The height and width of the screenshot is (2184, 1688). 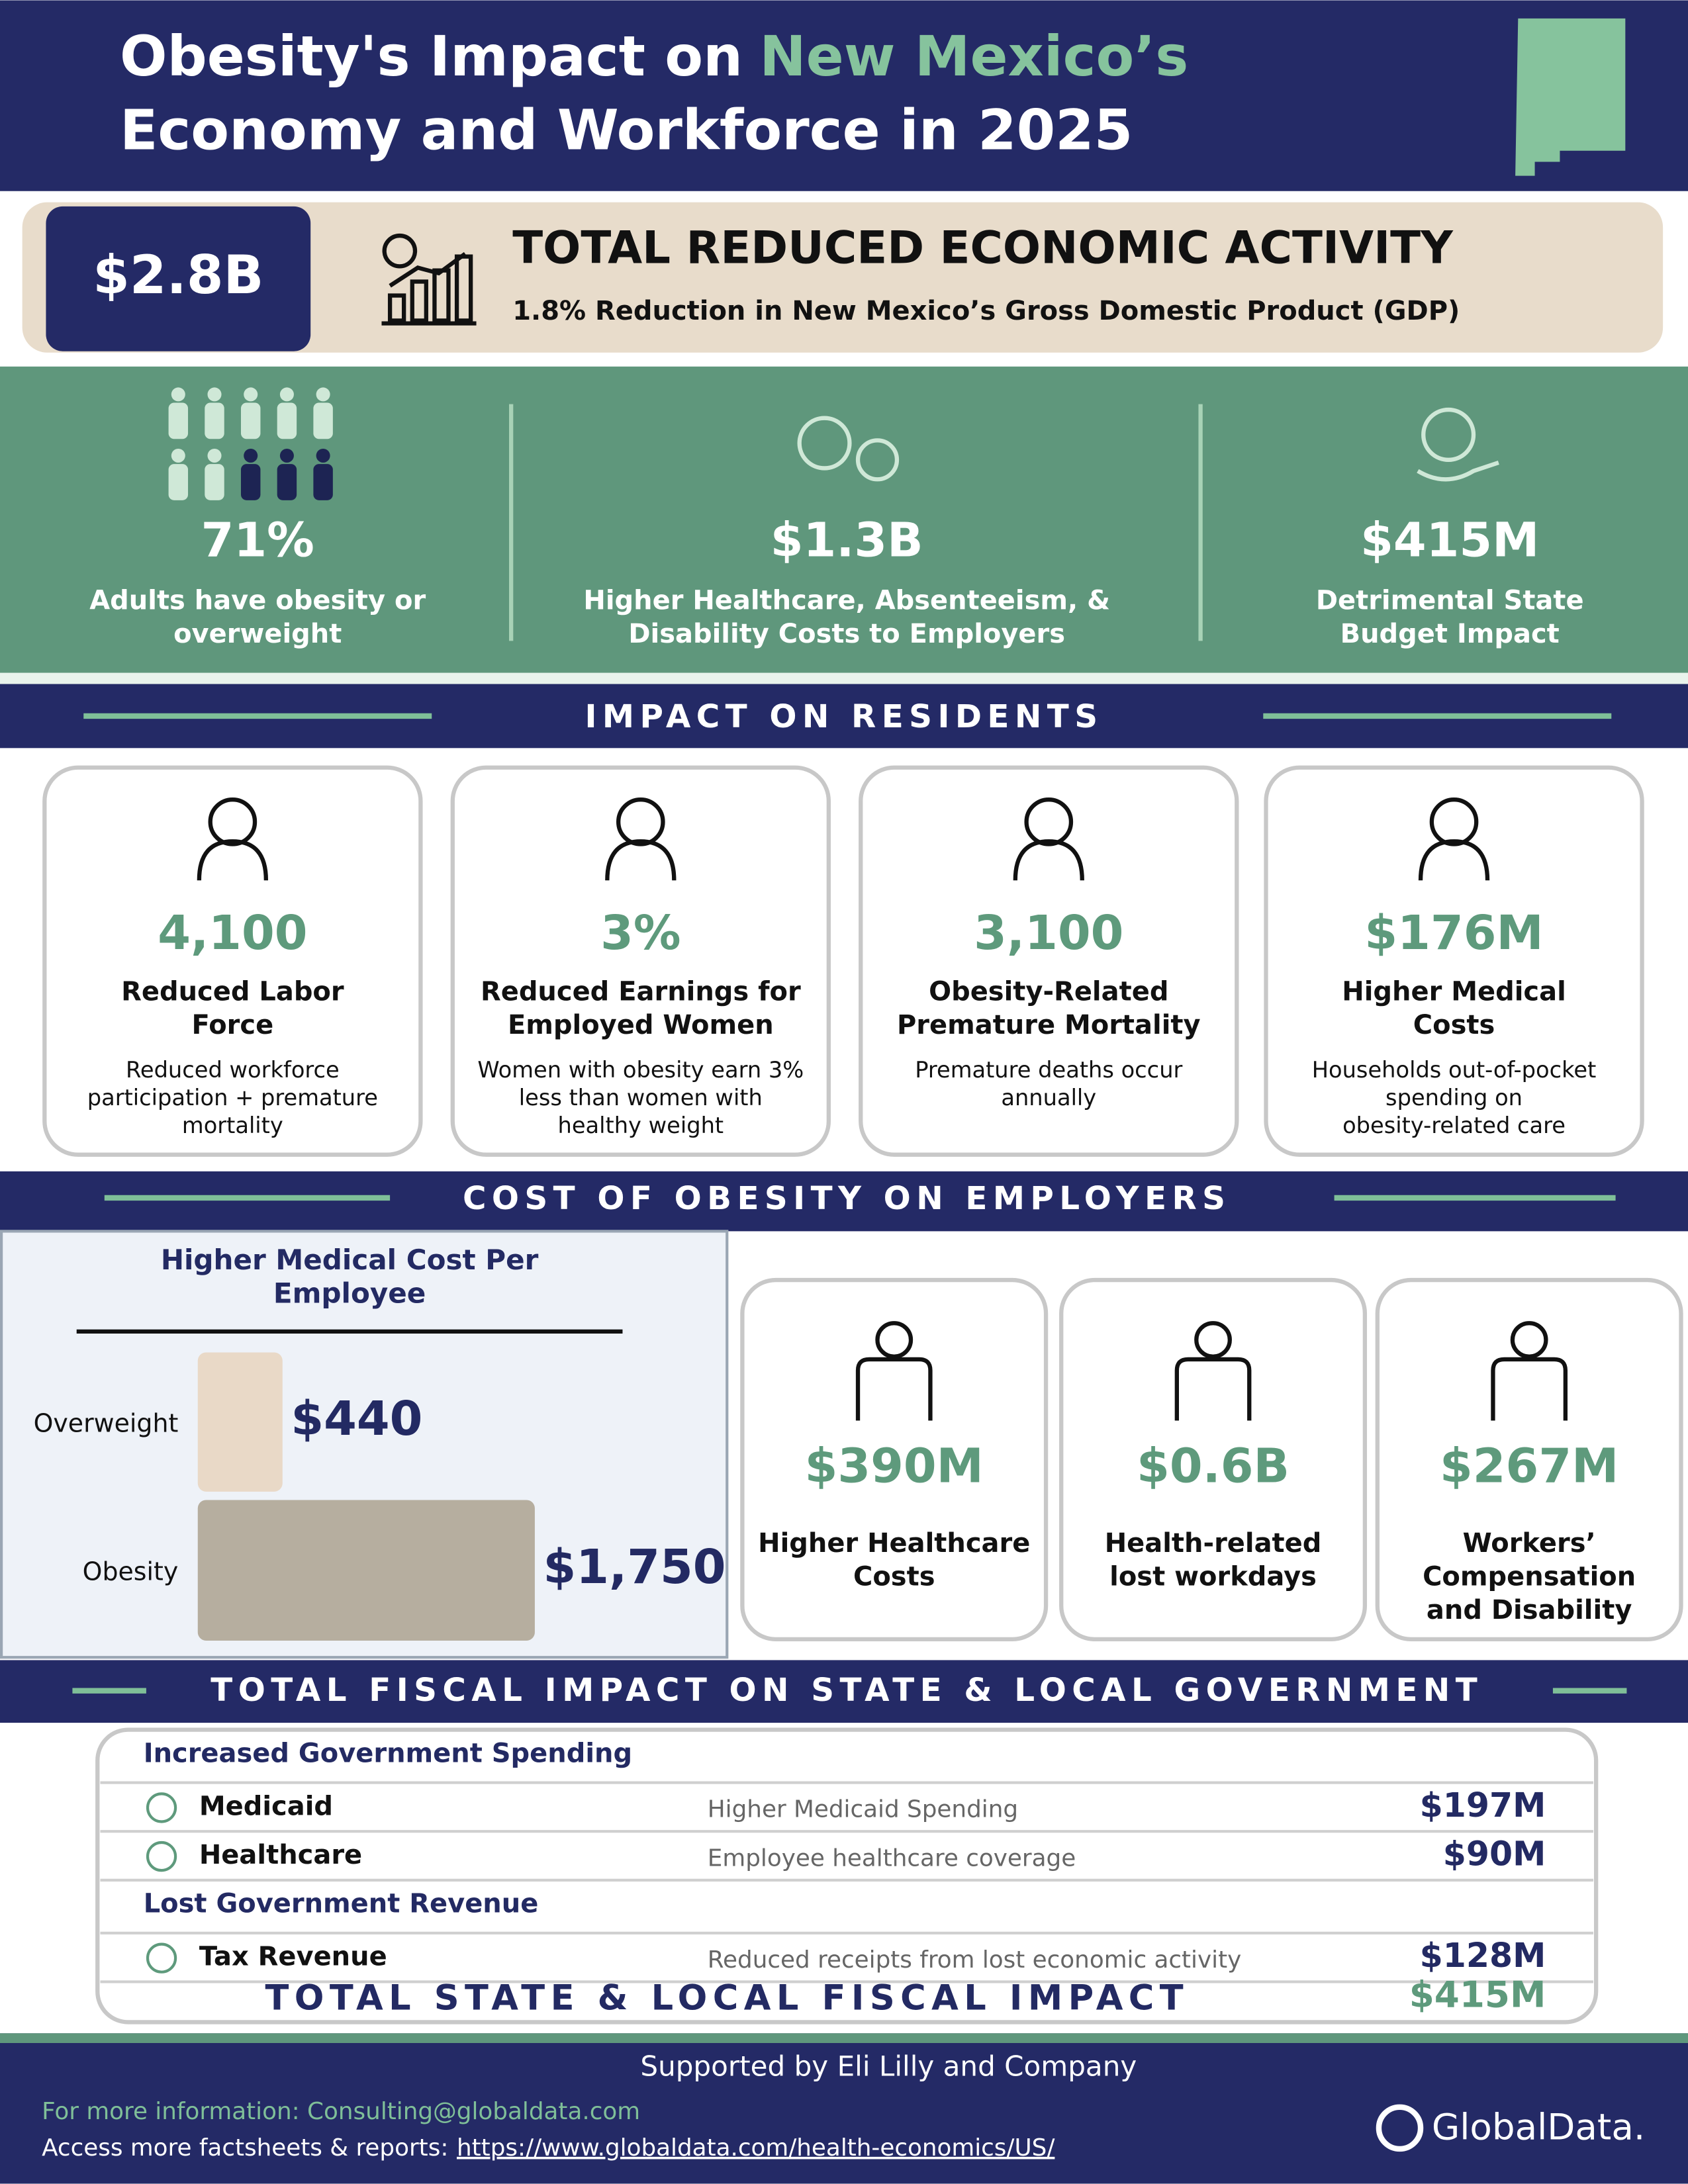 I want to click on card-description: spending on, so click(x=1454, y=1098).